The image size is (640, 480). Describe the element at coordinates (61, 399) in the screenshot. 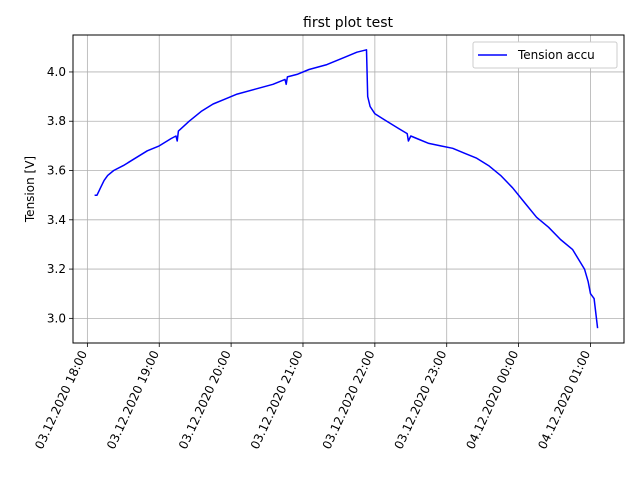

I see `x-tick-label: 03.12.2020 18:00` at that location.